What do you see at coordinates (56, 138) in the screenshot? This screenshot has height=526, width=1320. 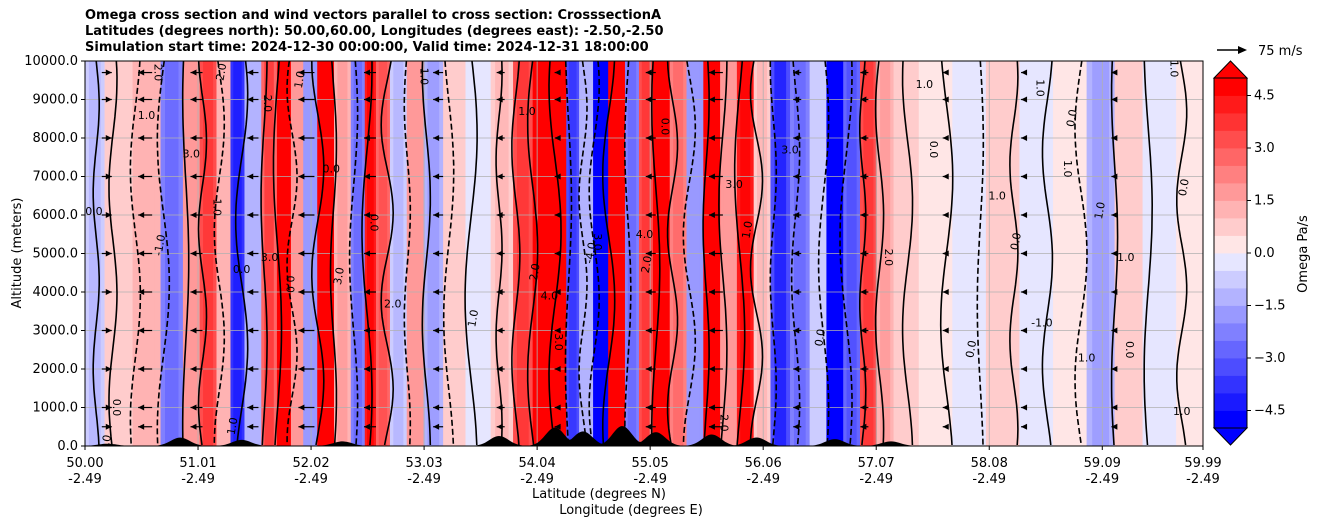 I see `y-tick-label: 8000.0` at bounding box center [56, 138].